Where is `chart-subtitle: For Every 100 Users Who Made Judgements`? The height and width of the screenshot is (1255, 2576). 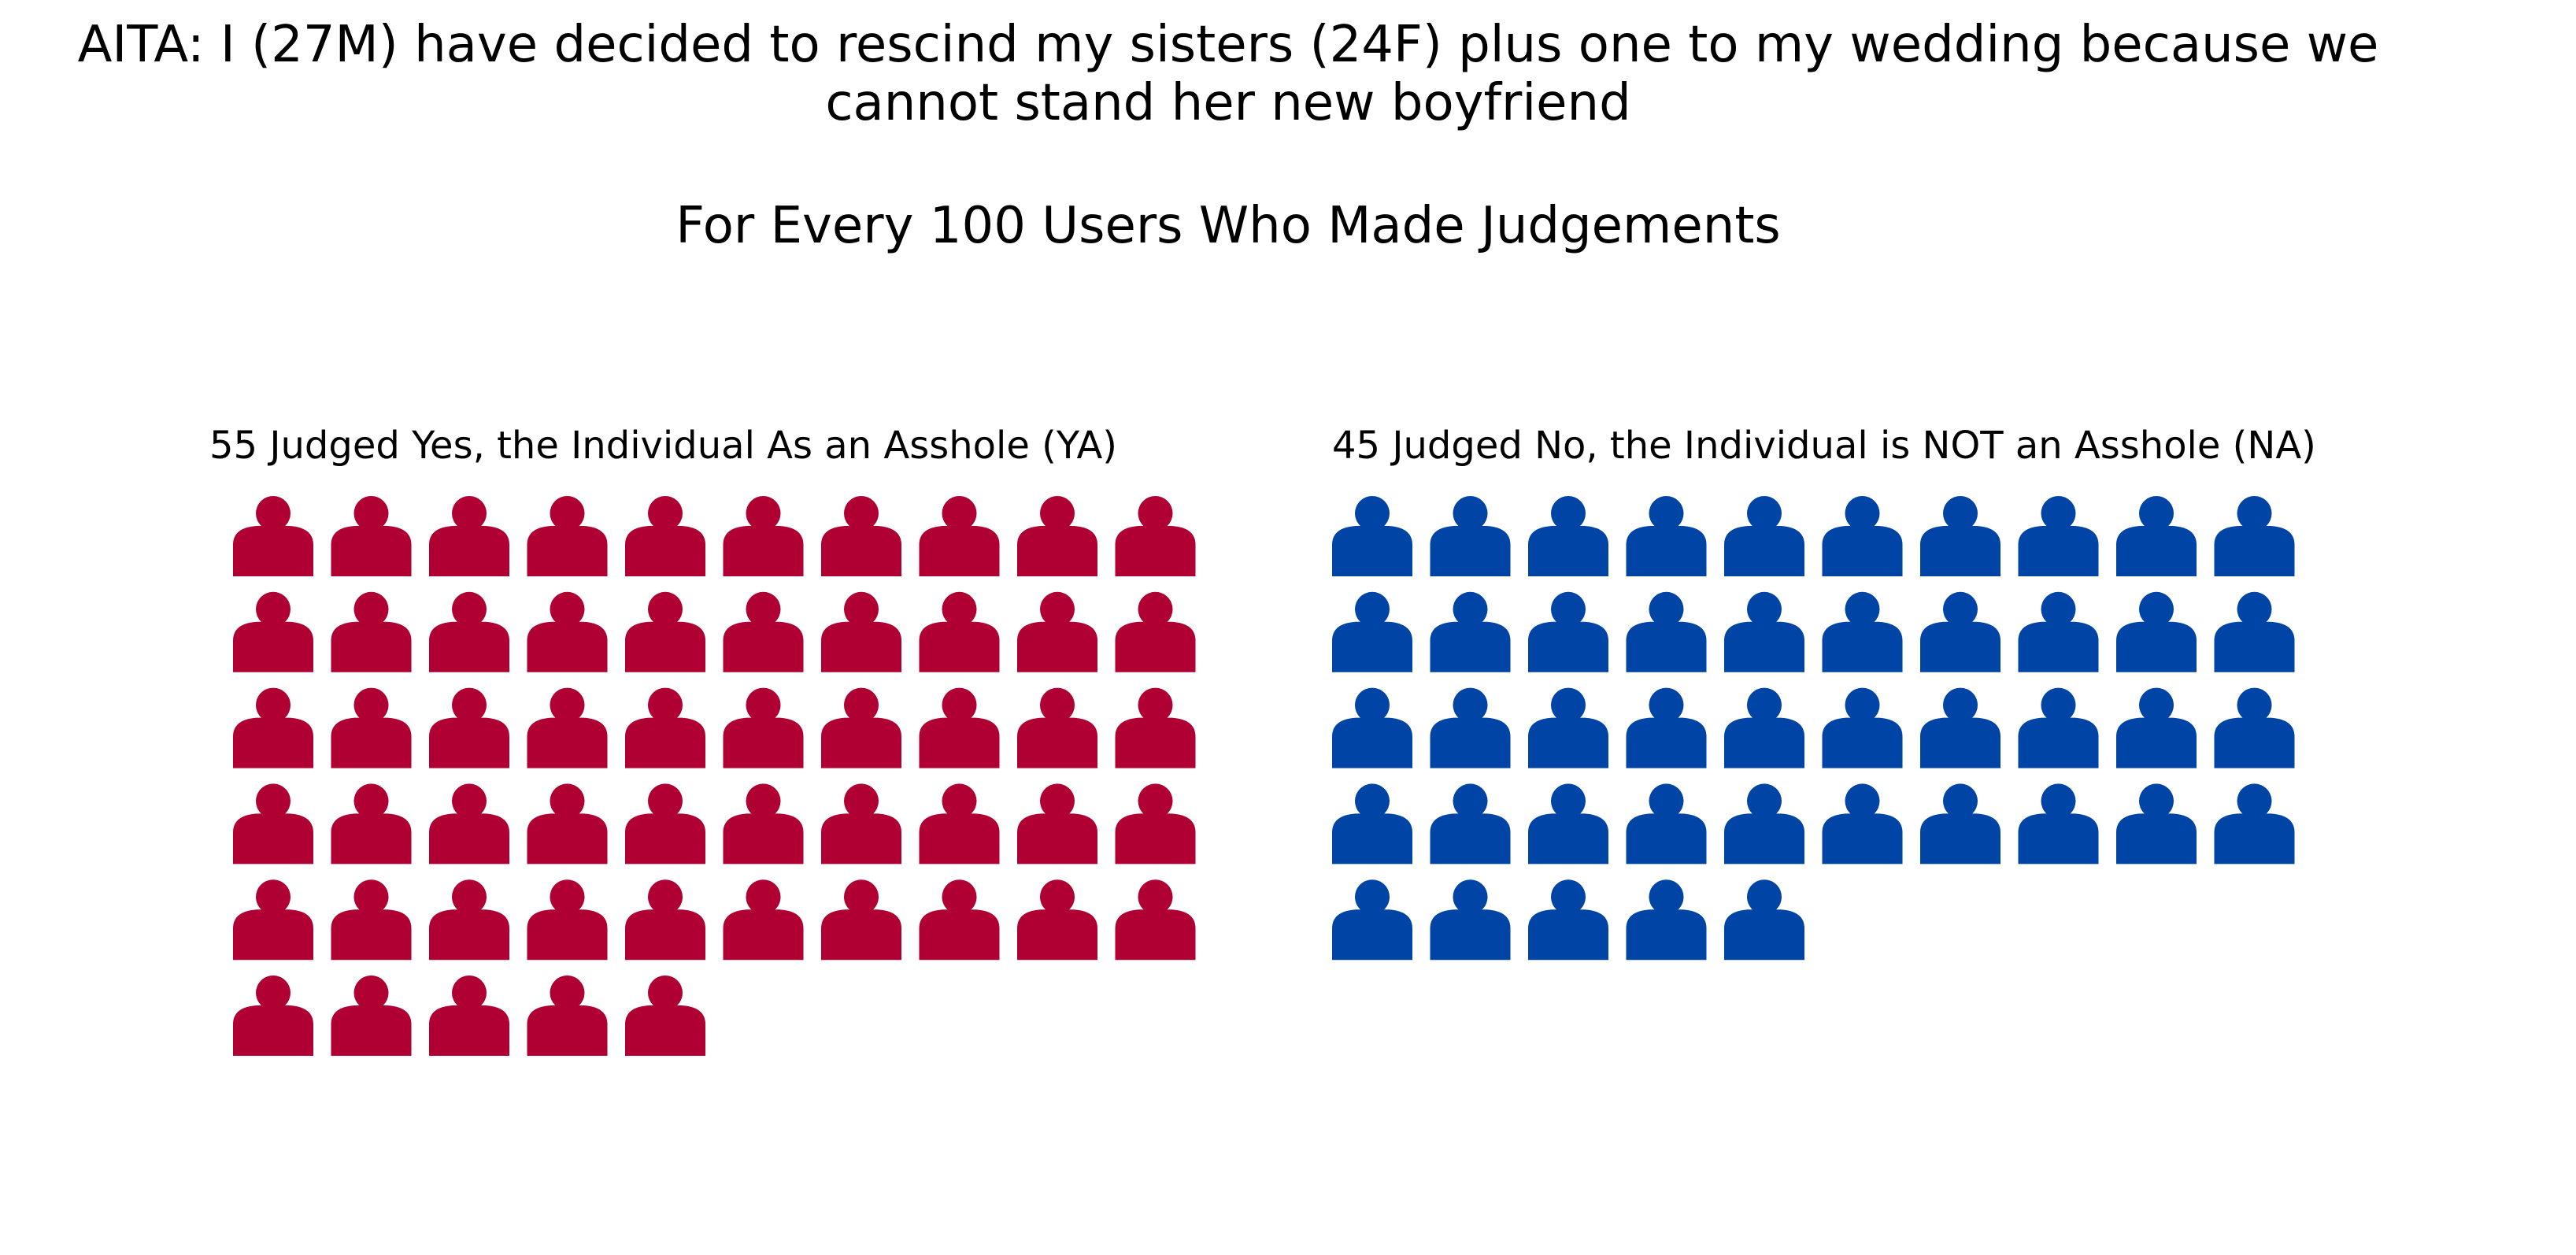 chart-subtitle: For Every 100 Users Who Made Judgements is located at coordinates (1228, 226).